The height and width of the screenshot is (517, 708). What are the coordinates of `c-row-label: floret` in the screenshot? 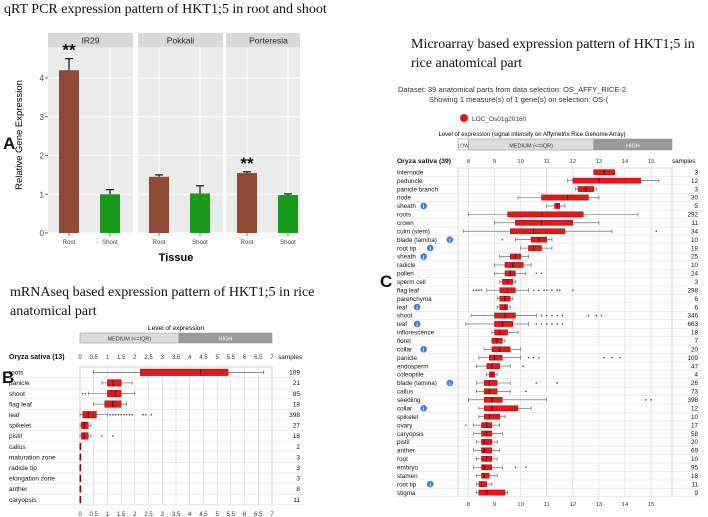 It's located at (404, 341).